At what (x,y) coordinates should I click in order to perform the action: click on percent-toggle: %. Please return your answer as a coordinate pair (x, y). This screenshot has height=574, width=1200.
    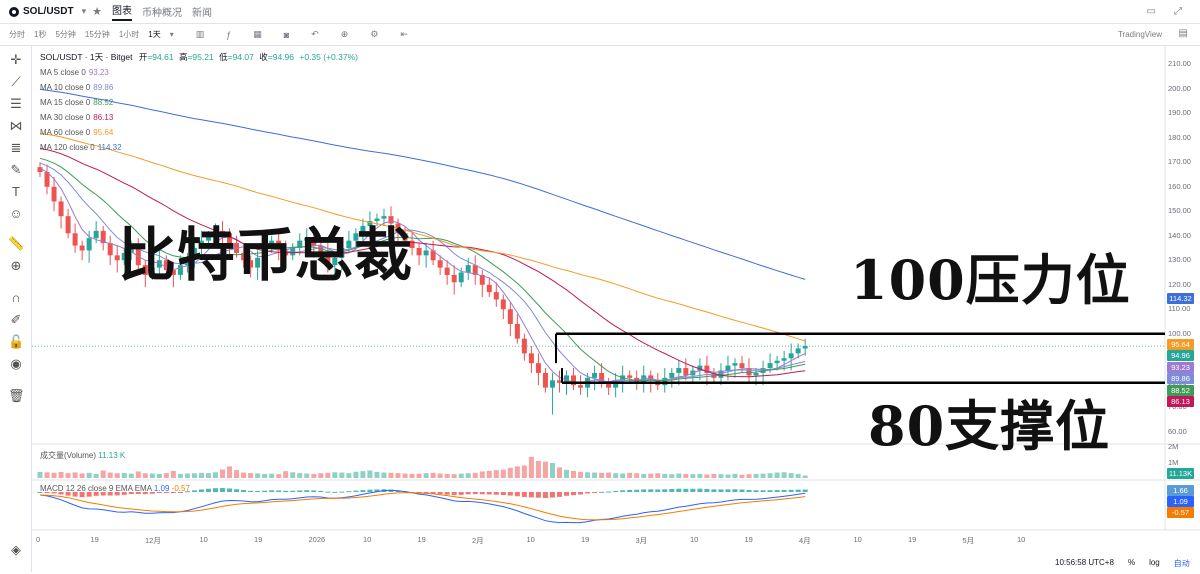
    Looking at the image, I should click on (1131, 562).